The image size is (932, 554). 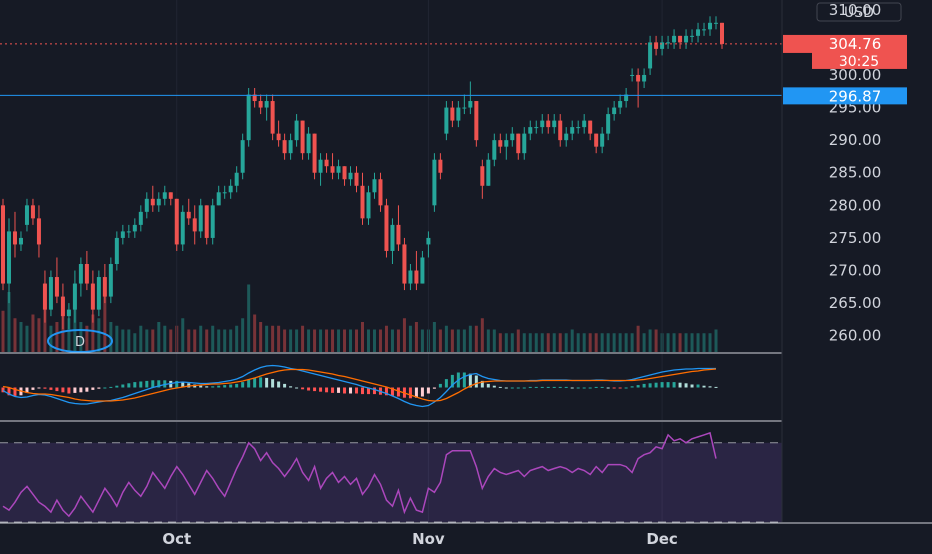 What do you see at coordinates (855, 238) in the screenshot?
I see `price-tick-label: 275.00` at bounding box center [855, 238].